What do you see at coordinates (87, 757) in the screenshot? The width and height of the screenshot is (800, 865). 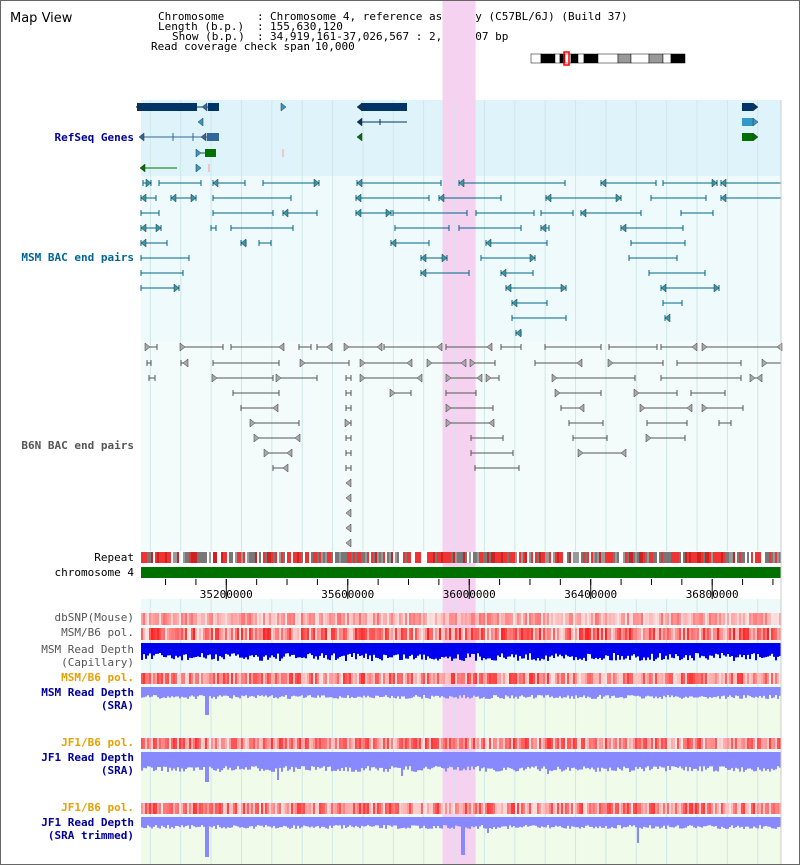 I see `track-label-jf1-depth-sra: JF1 Read Depth` at bounding box center [87, 757].